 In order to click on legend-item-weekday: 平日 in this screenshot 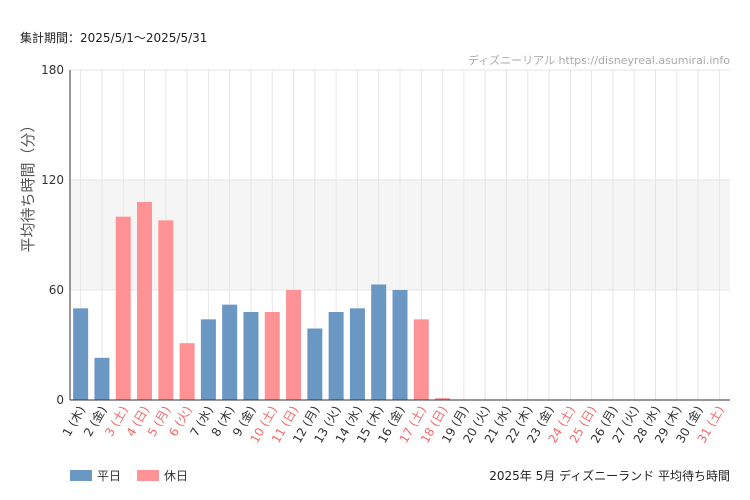, I will do `click(95, 475)`.